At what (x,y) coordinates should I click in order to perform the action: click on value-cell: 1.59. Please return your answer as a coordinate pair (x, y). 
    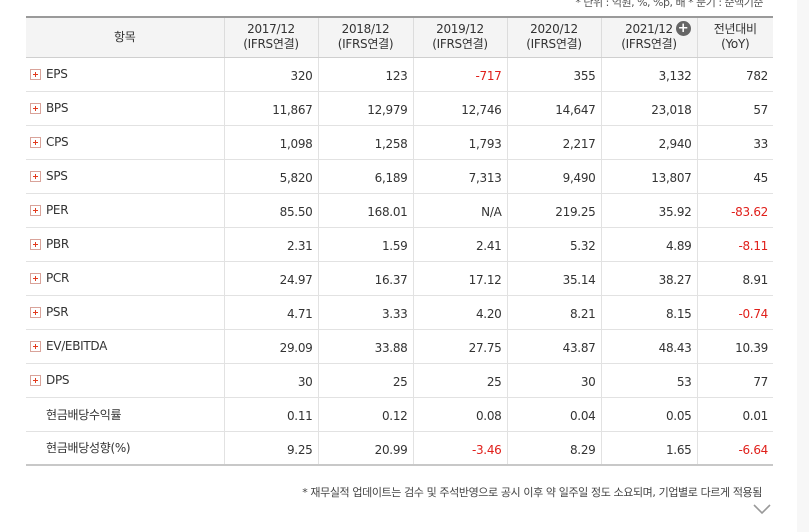
    Looking at the image, I should click on (365, 244).